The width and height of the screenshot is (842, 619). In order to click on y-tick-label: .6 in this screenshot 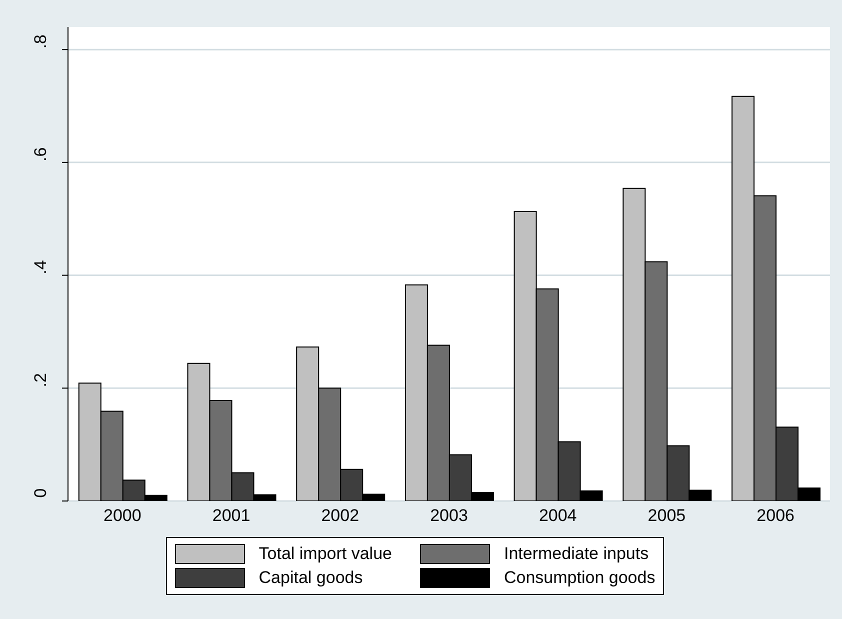, I will do `click(40, 154)`.